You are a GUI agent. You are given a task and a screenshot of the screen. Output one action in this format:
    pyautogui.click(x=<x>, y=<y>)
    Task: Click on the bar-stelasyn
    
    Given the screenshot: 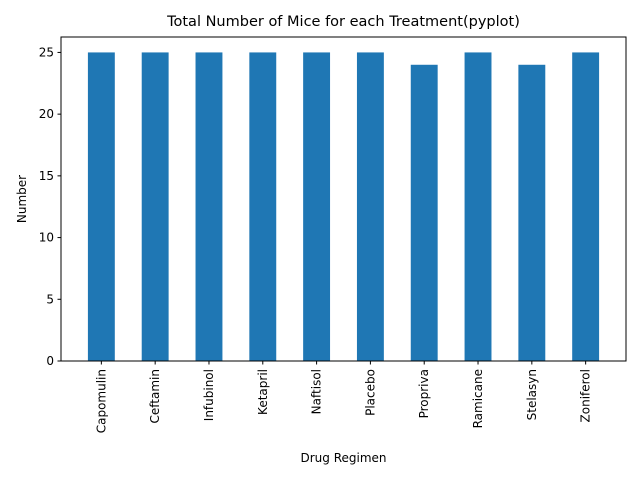 What is the action you would take?
    pyautogui.click(x=532, y=213)
    